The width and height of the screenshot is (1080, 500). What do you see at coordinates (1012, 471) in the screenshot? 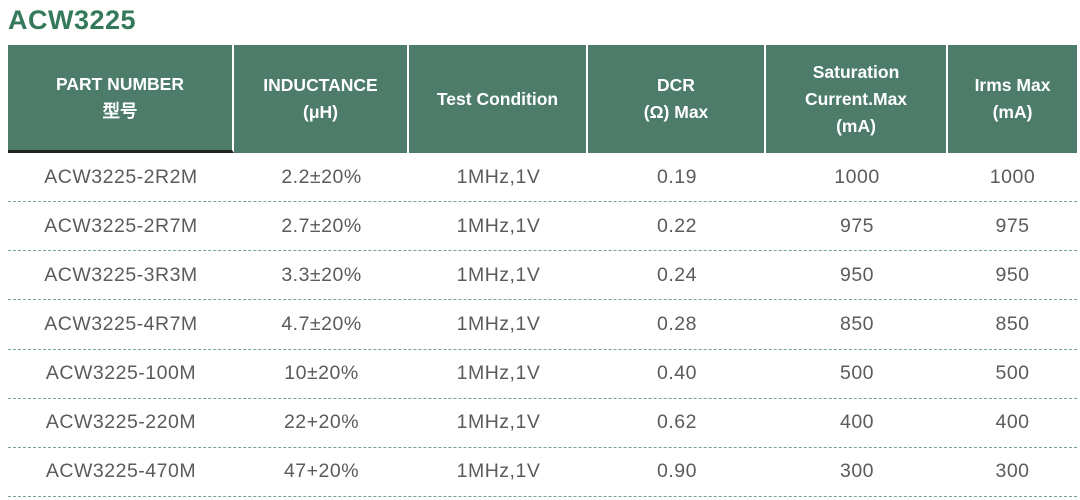
I see `cell-irms-max: 300` at bounding box center [1012, 471].